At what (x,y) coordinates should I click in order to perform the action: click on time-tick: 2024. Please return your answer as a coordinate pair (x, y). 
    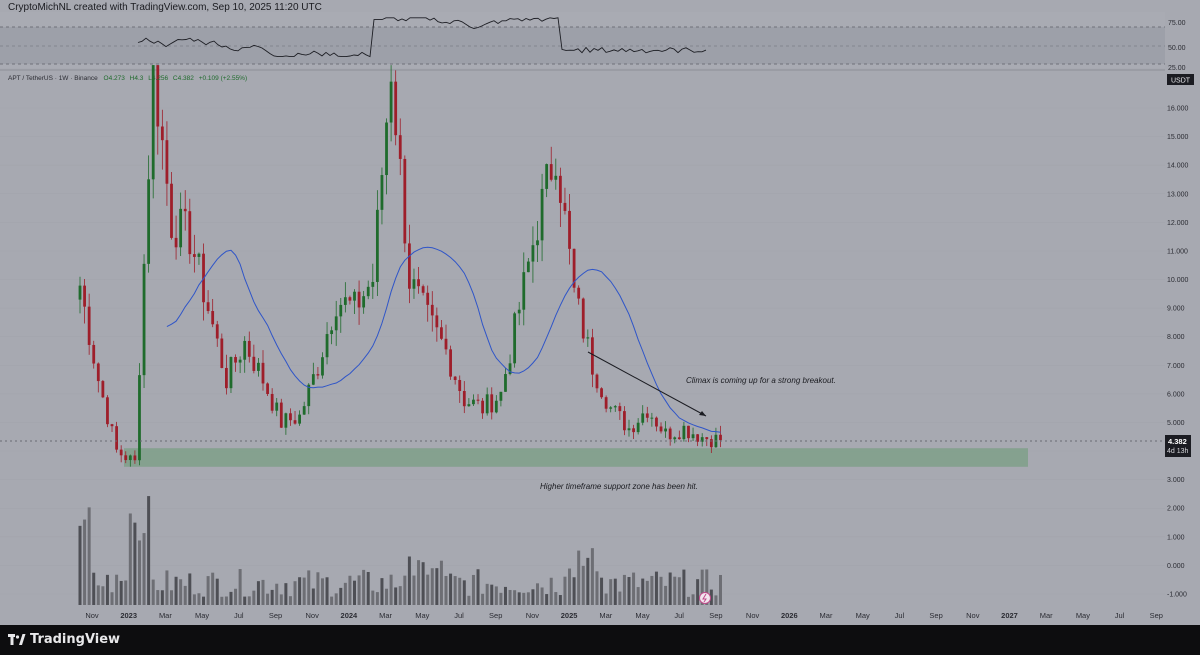
    Looking at the image, I should click on (350, 615).